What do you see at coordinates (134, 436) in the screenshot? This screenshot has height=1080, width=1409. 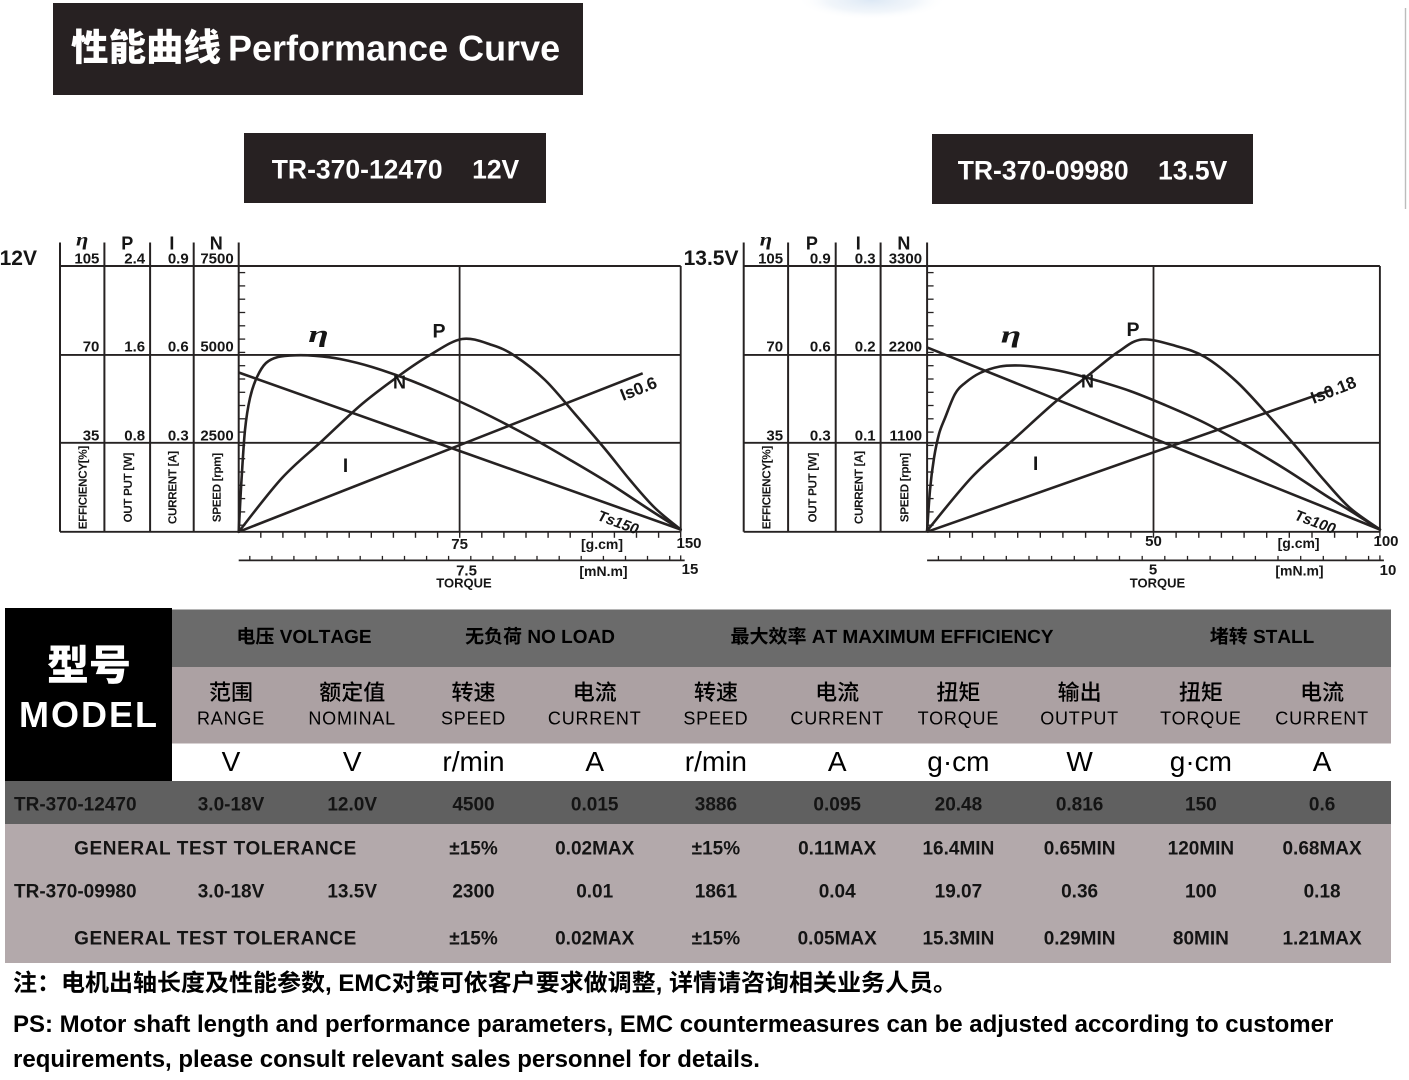 I see `svg-text: 0.8` at bounding box center [134, 436].